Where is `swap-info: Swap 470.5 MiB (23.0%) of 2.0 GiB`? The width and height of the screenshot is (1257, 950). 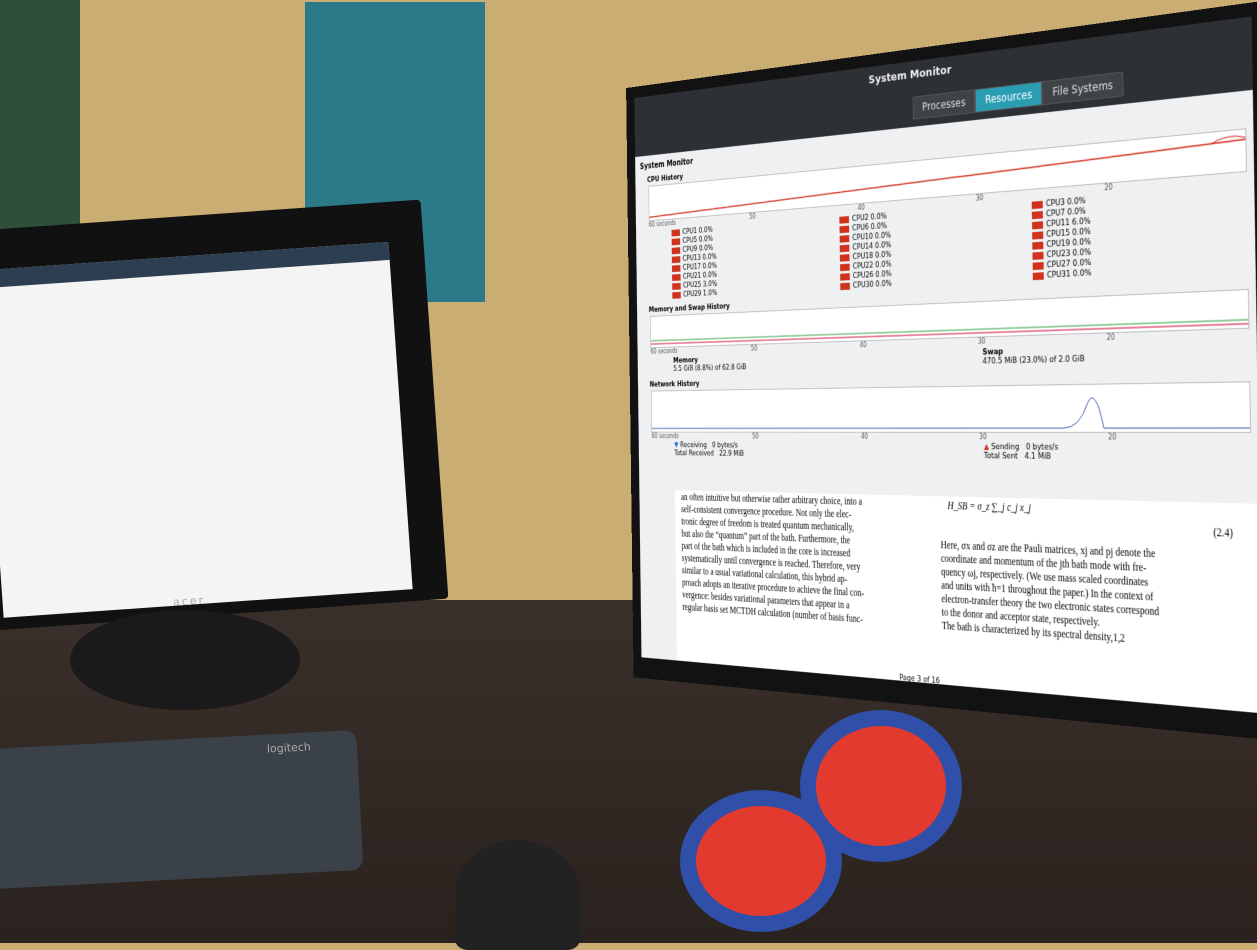
swap-info: Swap 470.5 MiB (23.0%) of 2.0 GiB is located at coordinates (1033, 356).